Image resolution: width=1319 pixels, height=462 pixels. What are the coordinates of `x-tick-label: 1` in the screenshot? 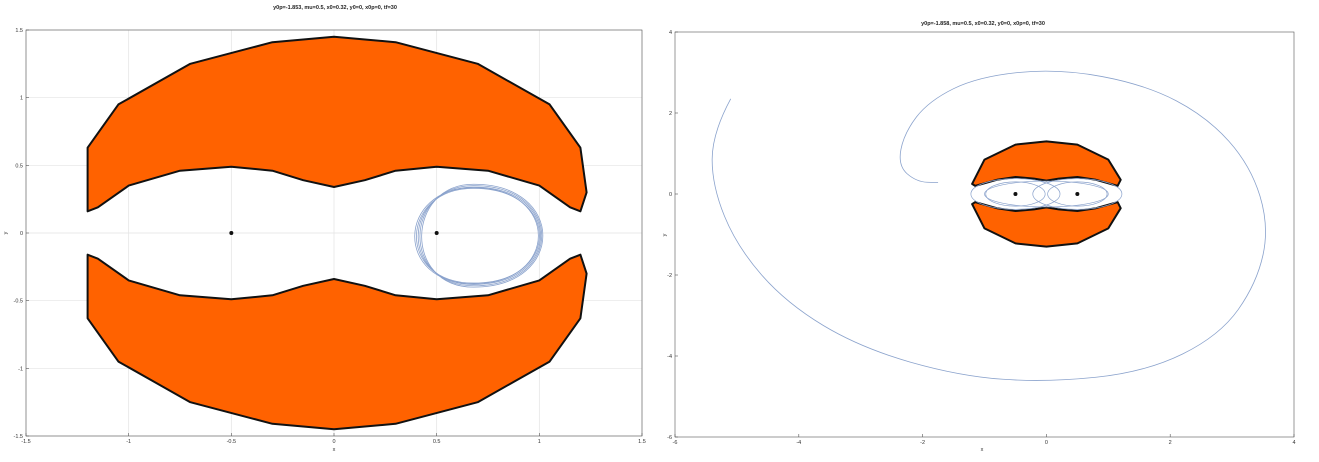 It's located at (539, 442).